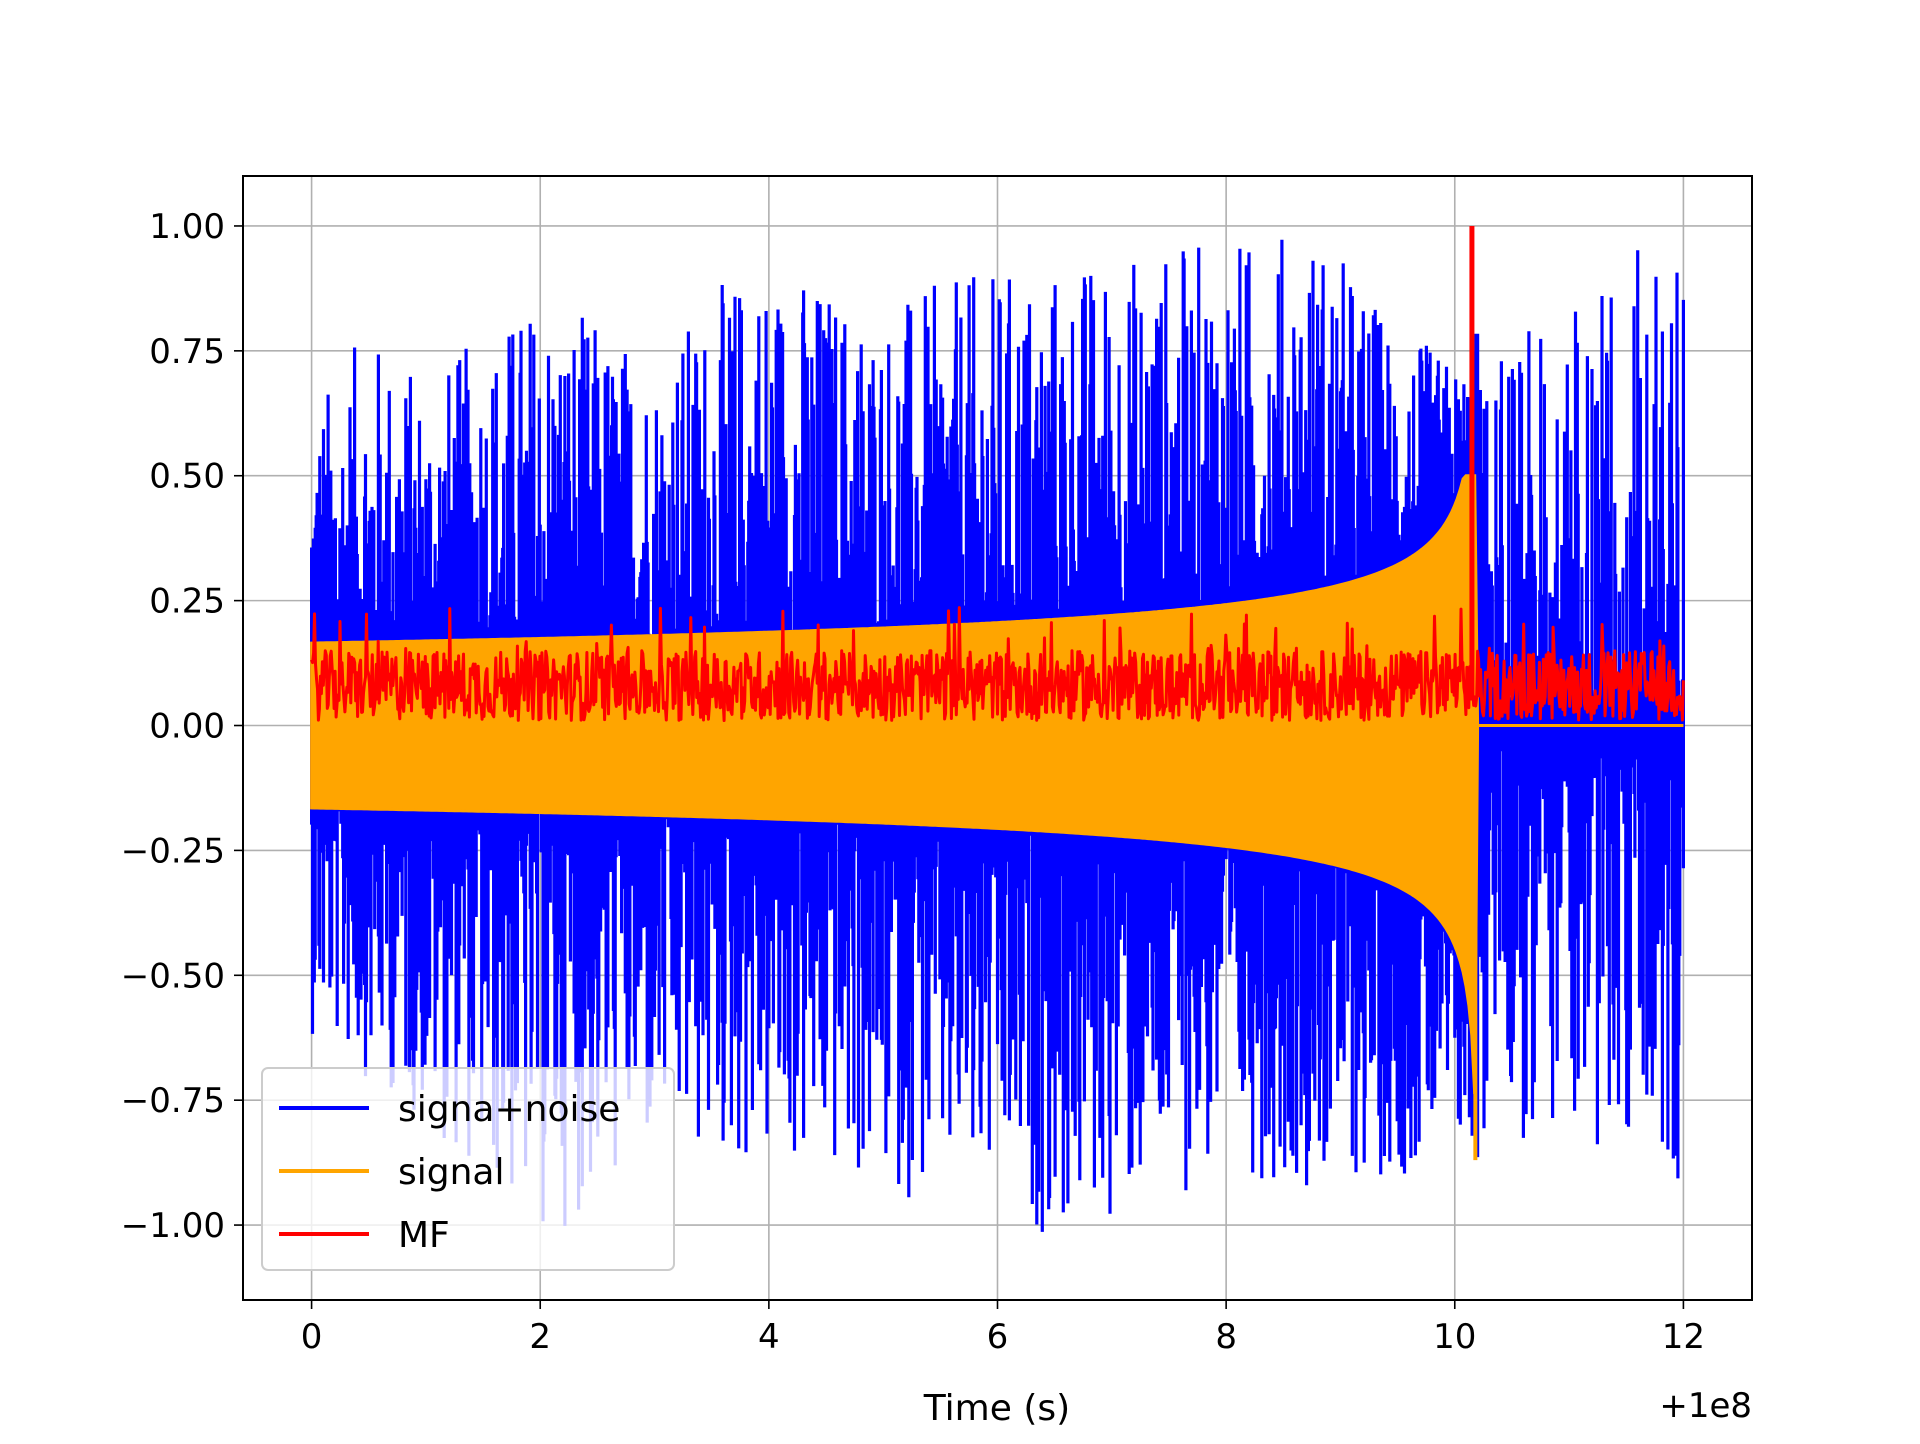 This screenshot has width=1920, height=1444. Describe the element at coordinates (187, 352) in the screenshot. I see `y-tick-label: 0.75` at that location.